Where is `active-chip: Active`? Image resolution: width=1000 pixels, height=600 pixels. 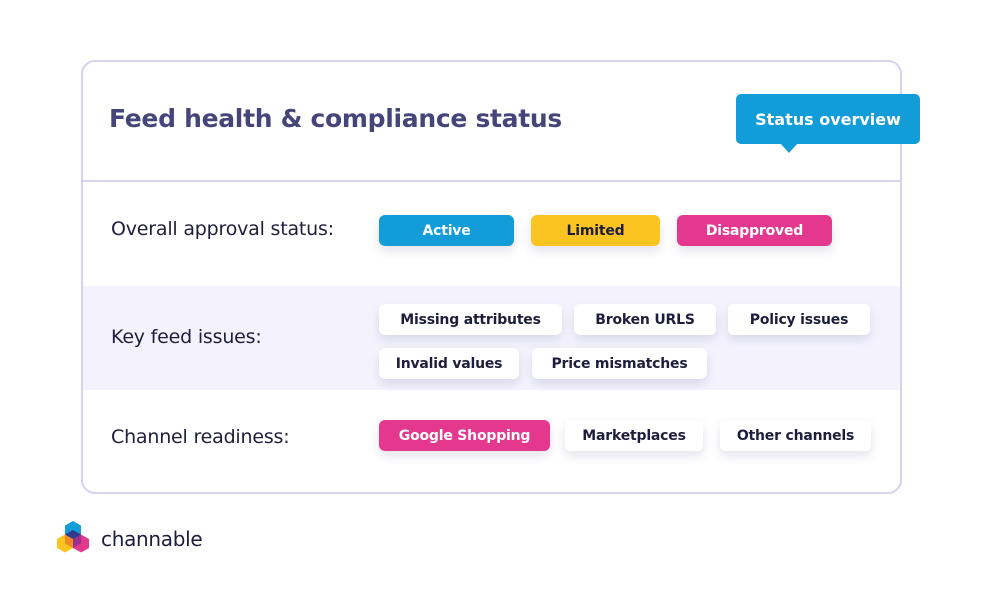 active-chip: Active is located at coordinates (446, 230).